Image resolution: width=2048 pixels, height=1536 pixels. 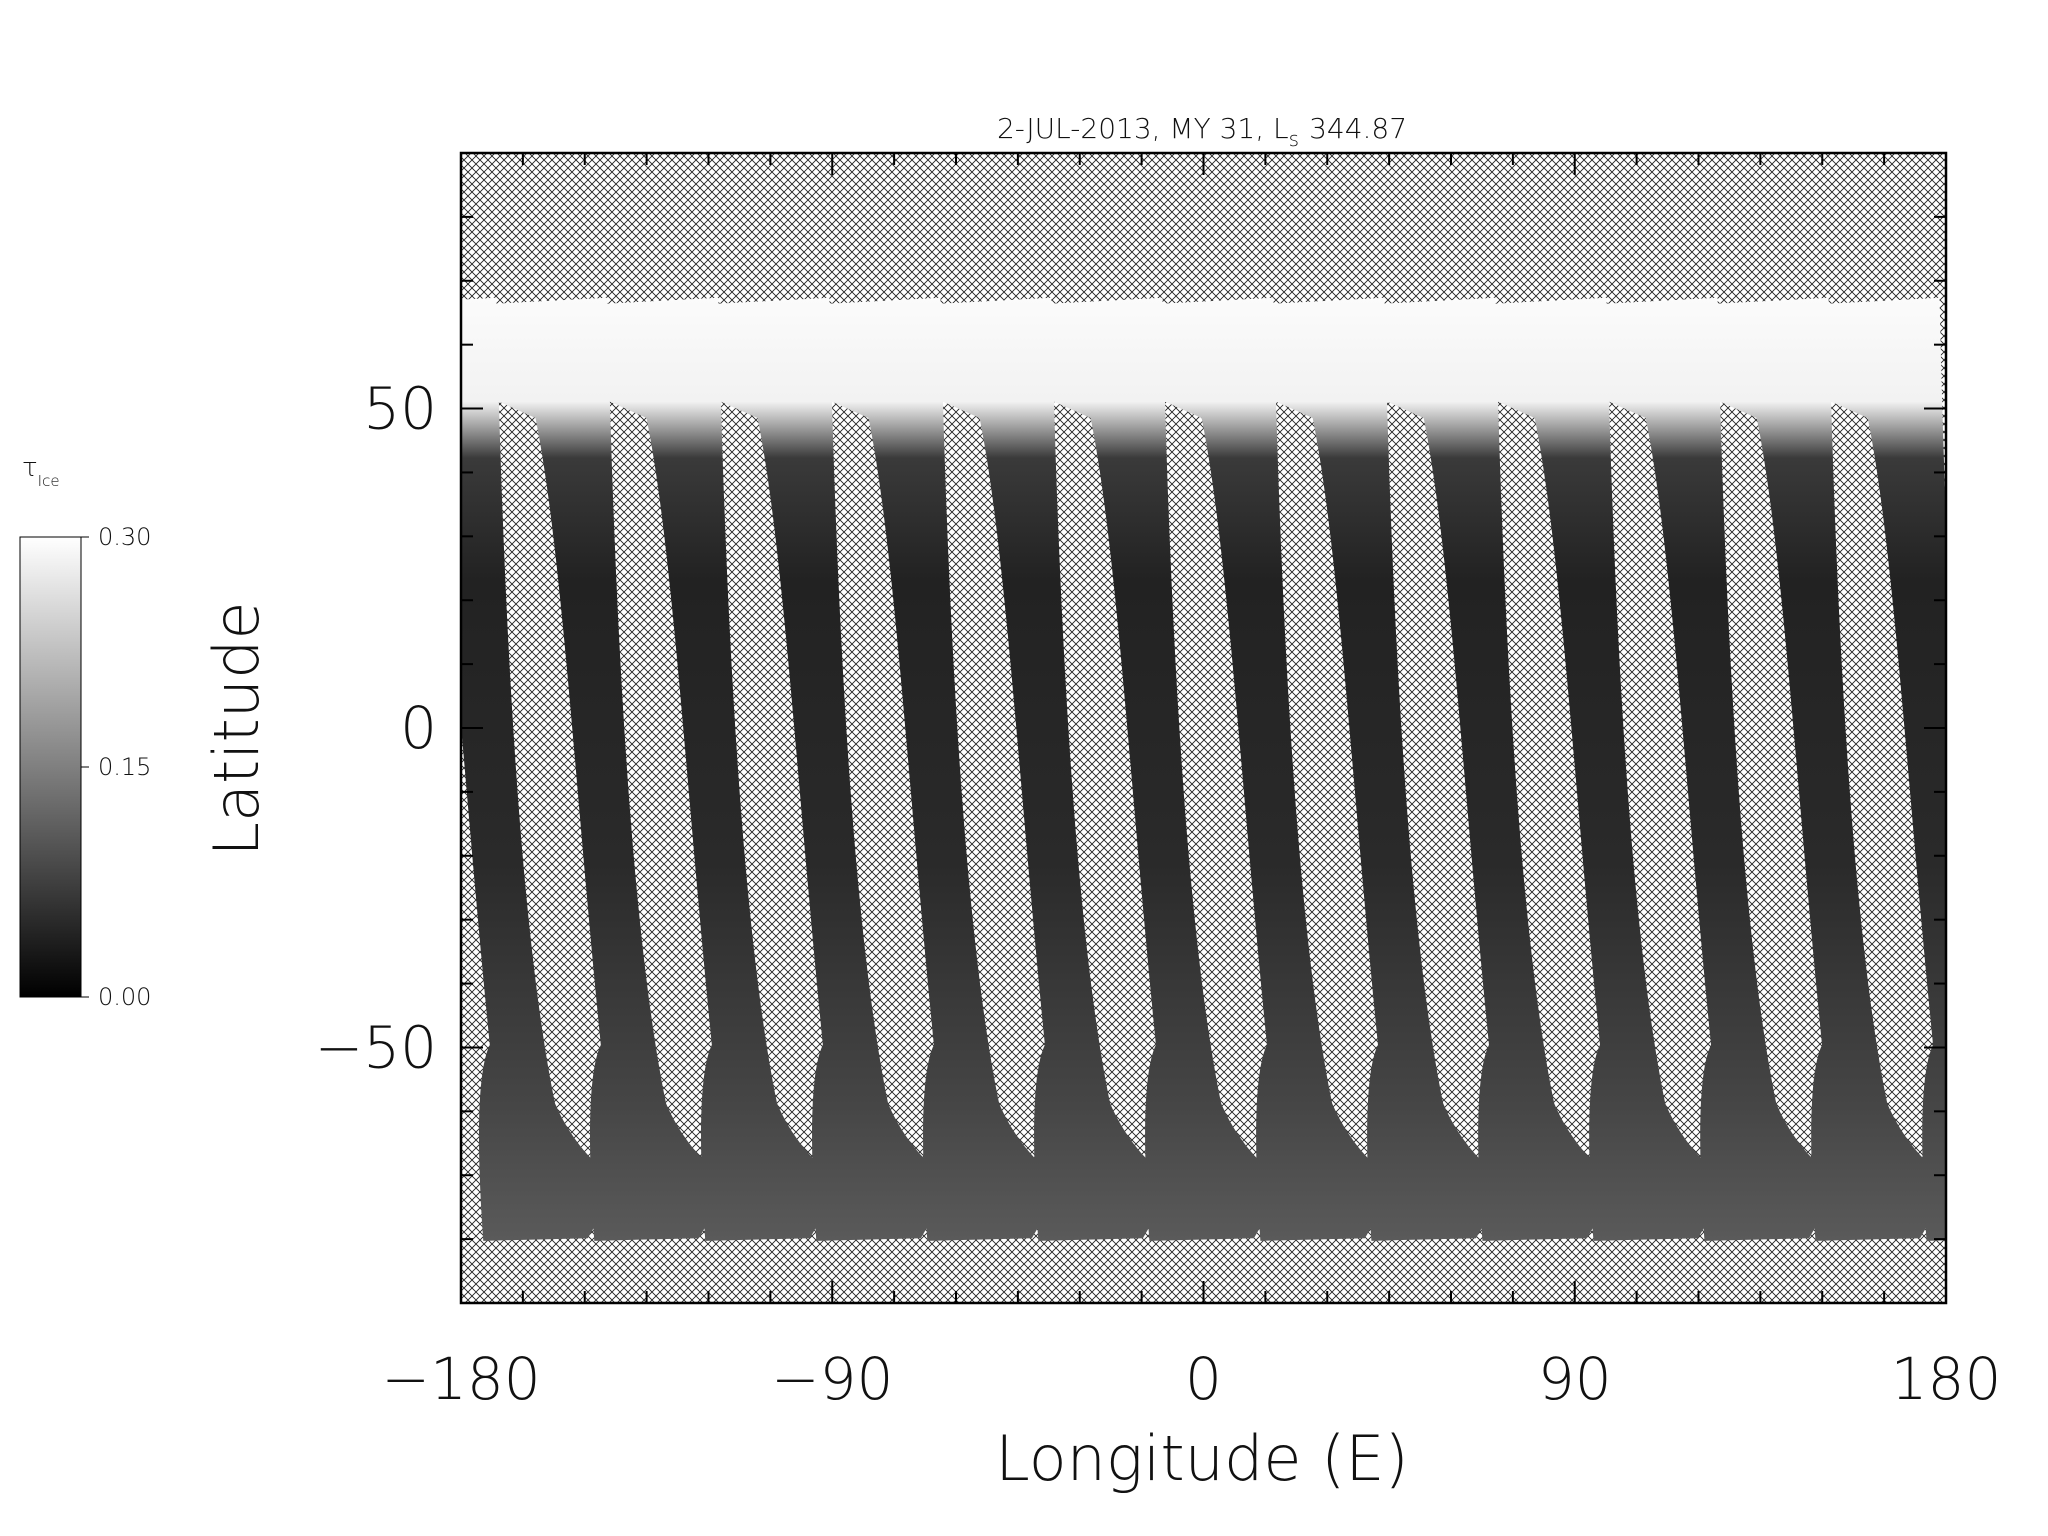 I want to click on colorbar, so click(x=50, y=767).